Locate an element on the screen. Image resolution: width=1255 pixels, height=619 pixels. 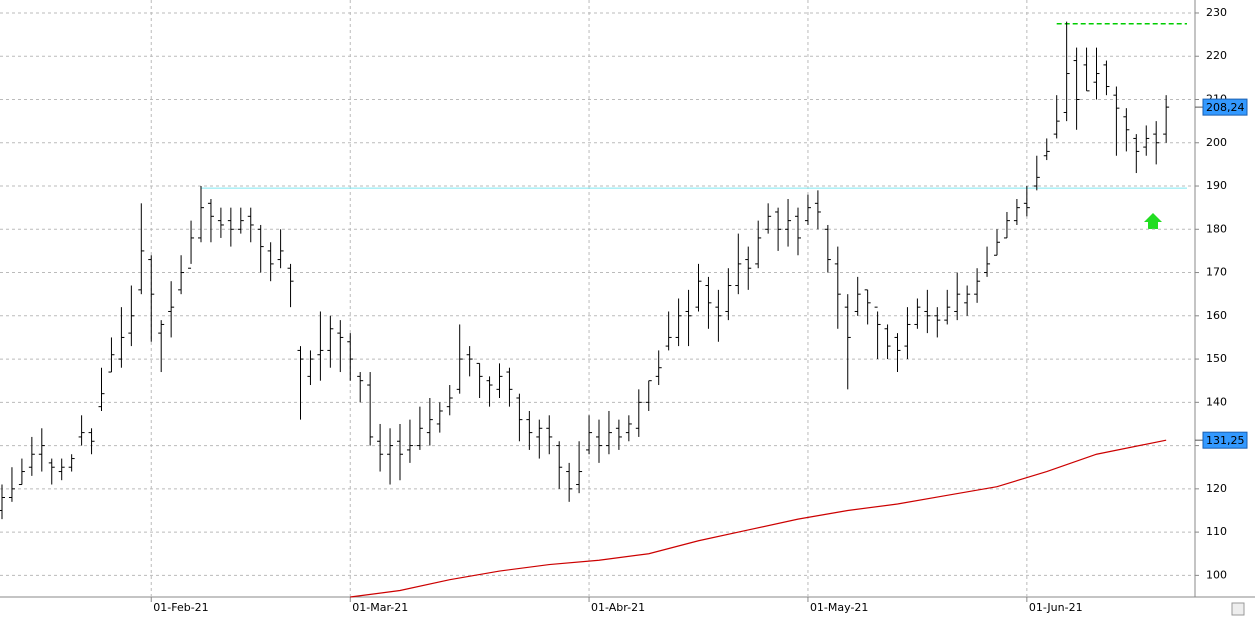
x-tick-label: 01-Mar-21 is located at coordinates (380, 607).